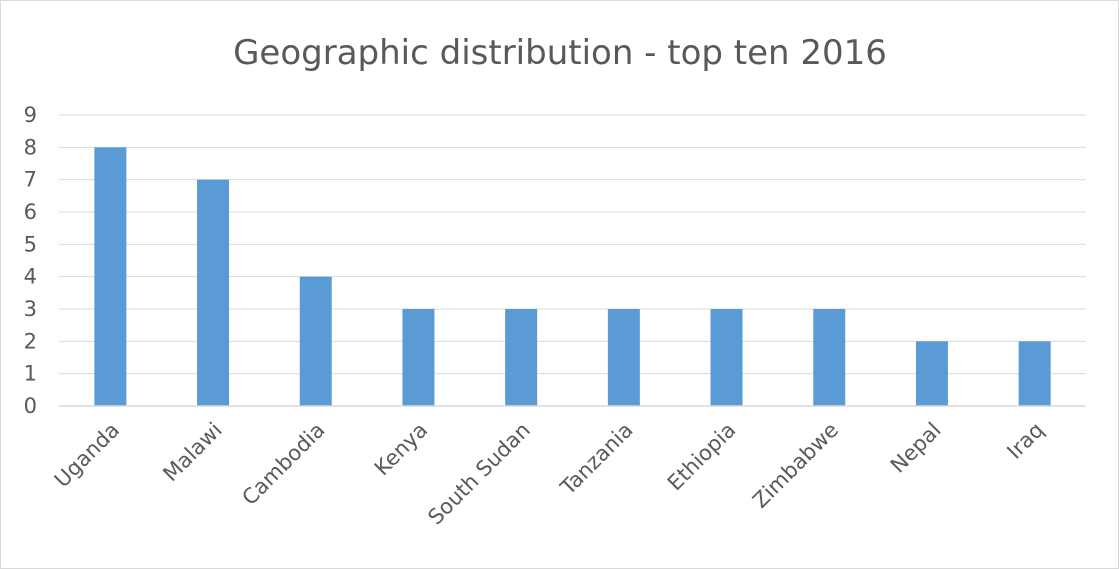 This screenshot has height=569, width=1119. Describe the element at coordinates (916, 448) in the screenshot. I see `x-category-label: Nepal` at that location.